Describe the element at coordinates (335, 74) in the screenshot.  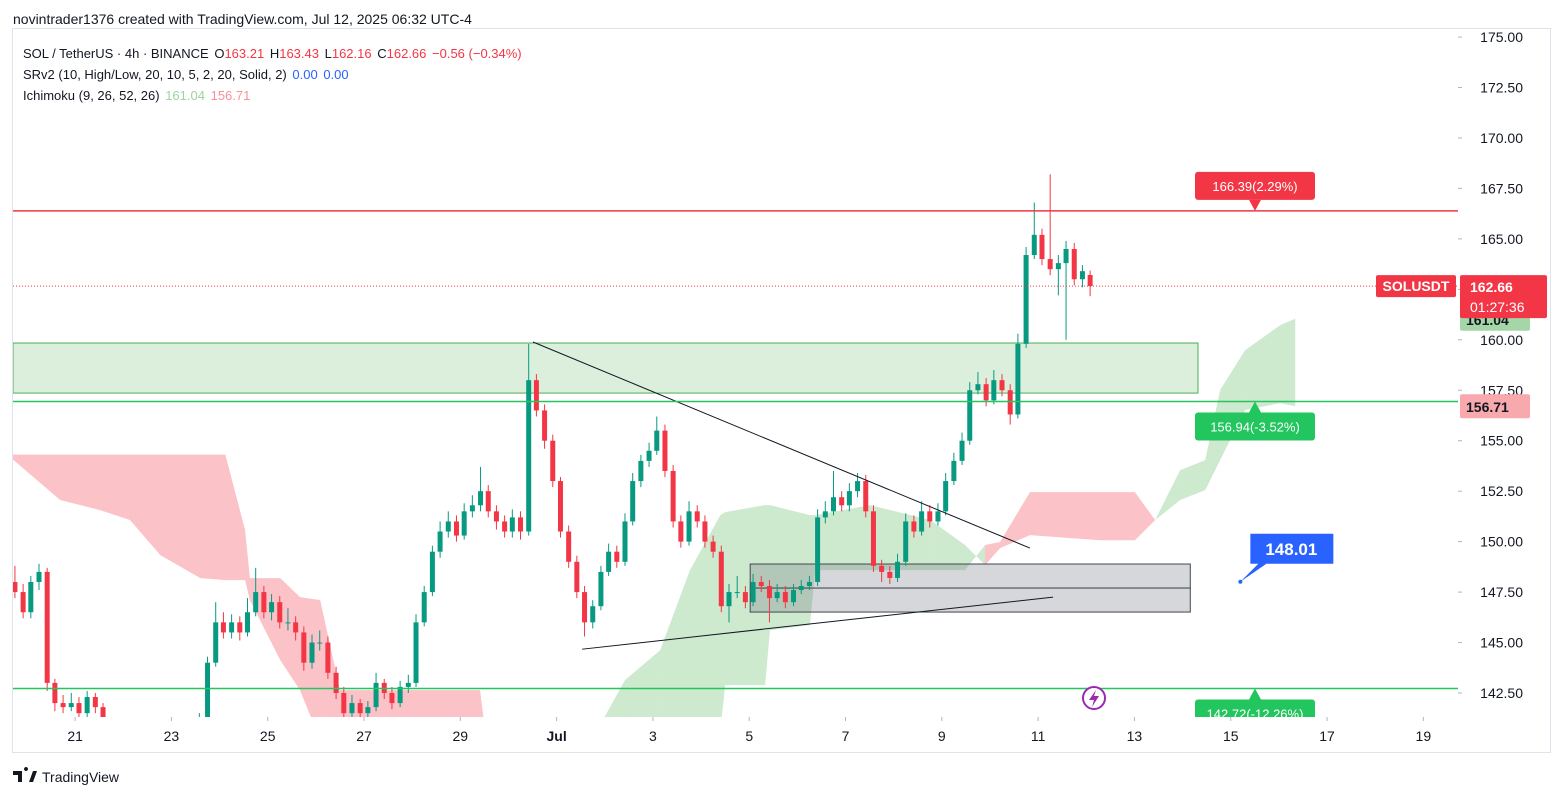
I see `indicator-value: 0.00` at that location.